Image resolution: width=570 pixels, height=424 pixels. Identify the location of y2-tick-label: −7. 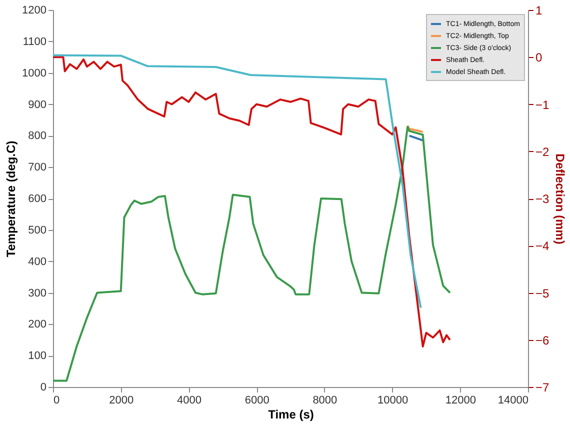
(543, 387).